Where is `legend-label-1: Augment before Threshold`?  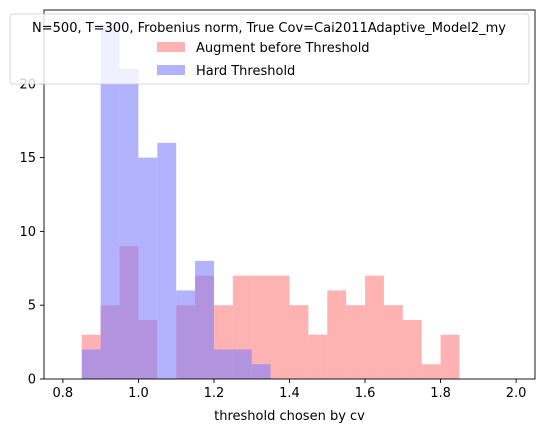
legend-label-1: Augment before Threshold is located at coordinates (283, 48).